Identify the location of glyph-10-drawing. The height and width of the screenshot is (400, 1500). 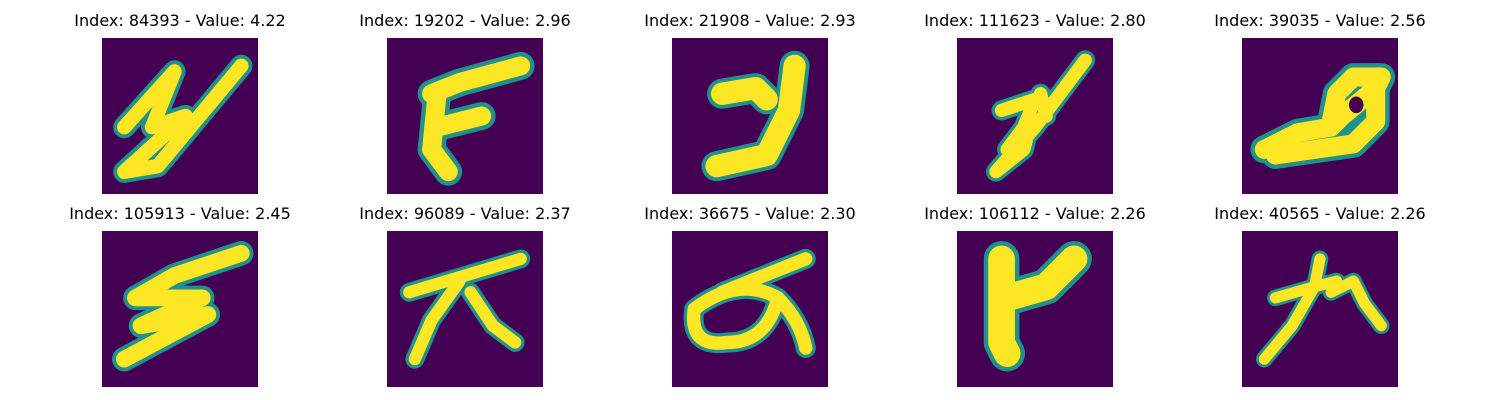
(1320, 309).